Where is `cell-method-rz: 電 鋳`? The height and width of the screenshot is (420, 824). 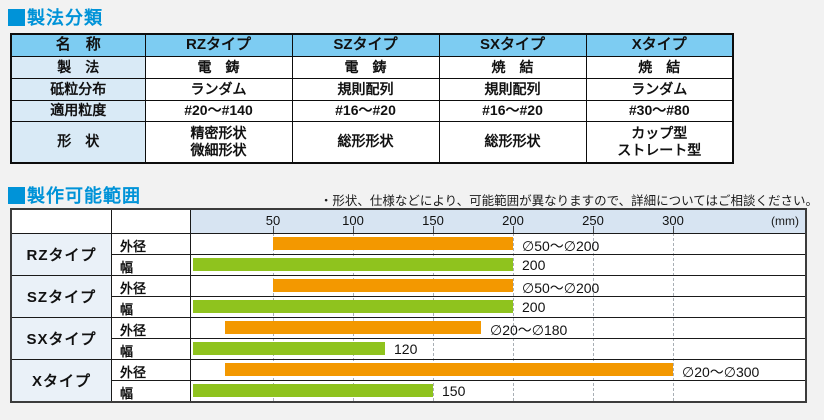 cell-method-rz: 電 鋳 is located at coordinates (218, 67).